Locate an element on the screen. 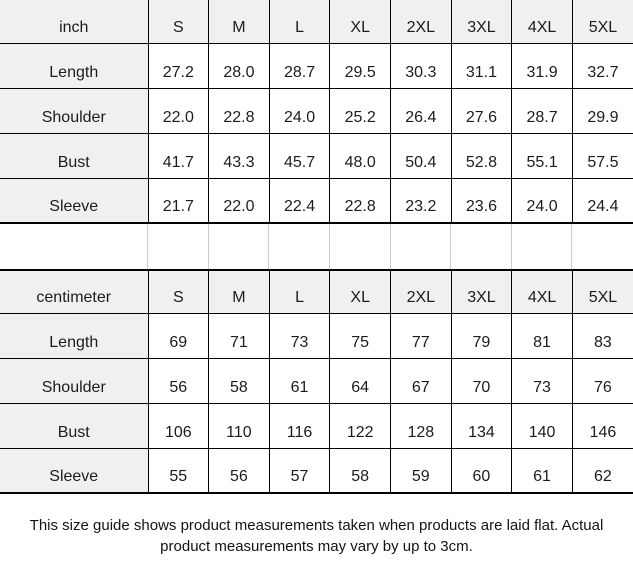  value-cell: 116 is located at coordinates (299, 425).